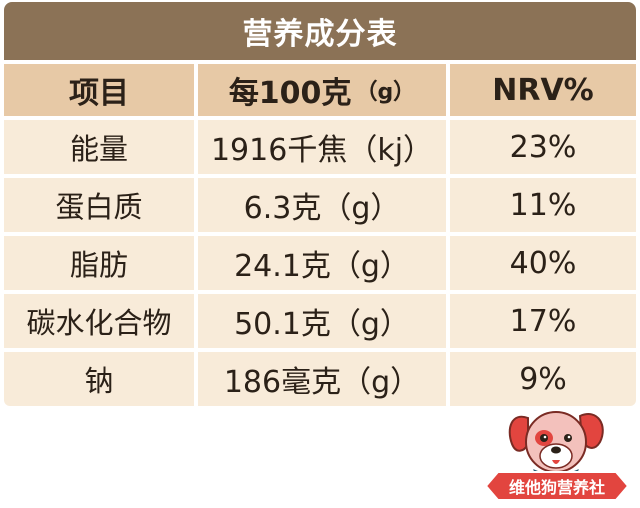 Image resolution: width=640 pixels, height=508 pixels. I want to click on row-nrv: 23%, so click(543, 147).